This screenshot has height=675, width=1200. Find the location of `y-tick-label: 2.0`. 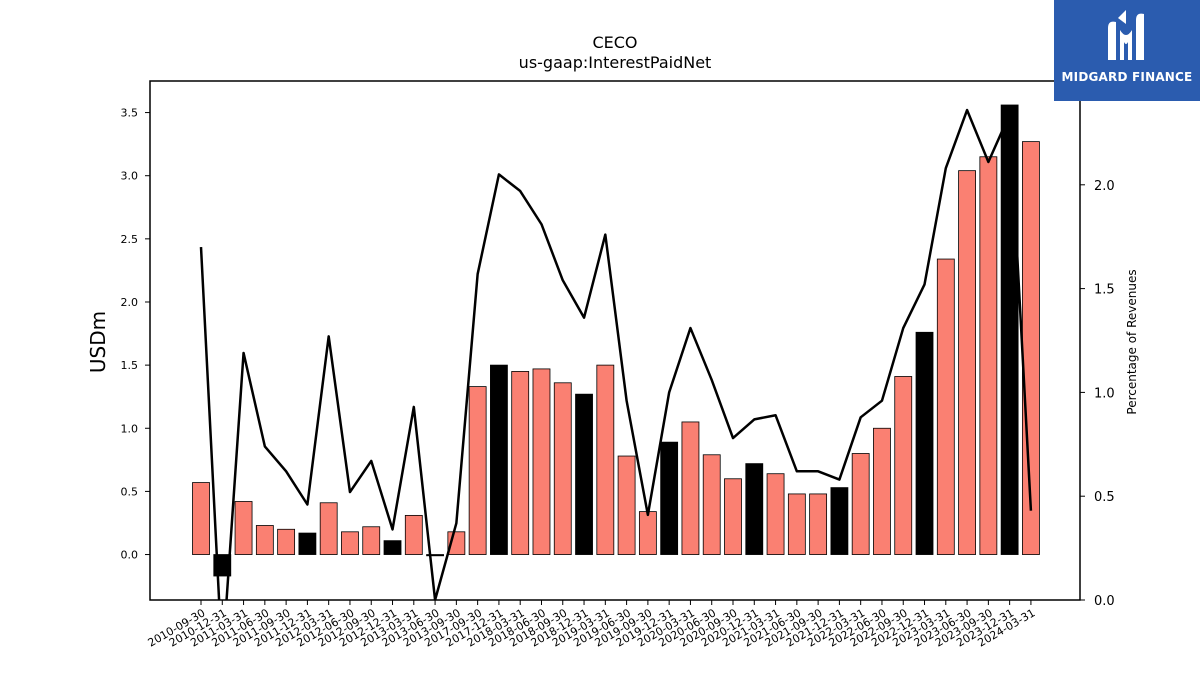

y-tick-label: 2.0 is located at coordinates (130, 302).